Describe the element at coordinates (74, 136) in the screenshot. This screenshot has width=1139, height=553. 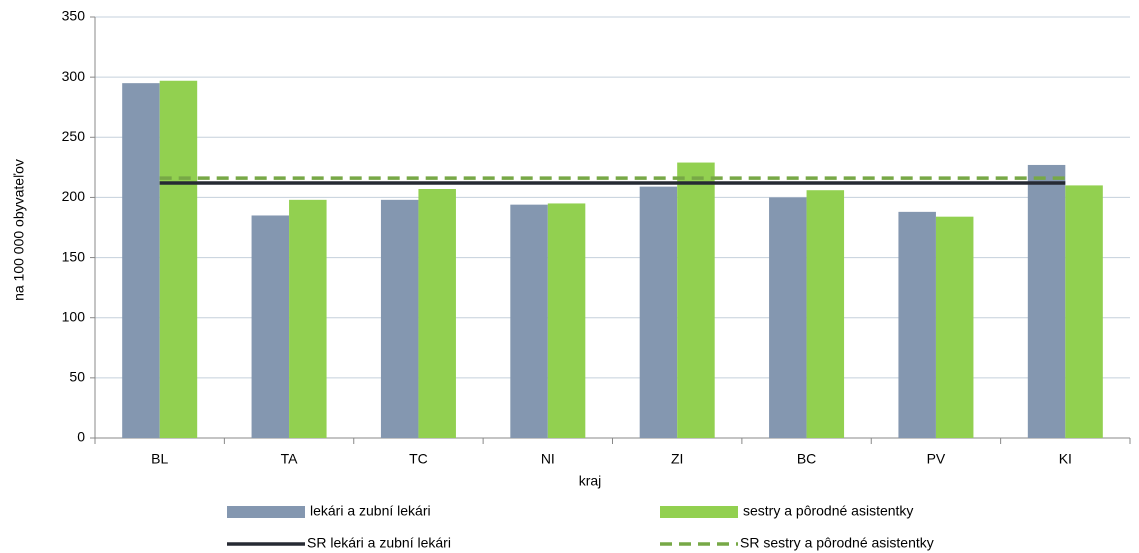
I see `y-tick-label: 250` at that location.